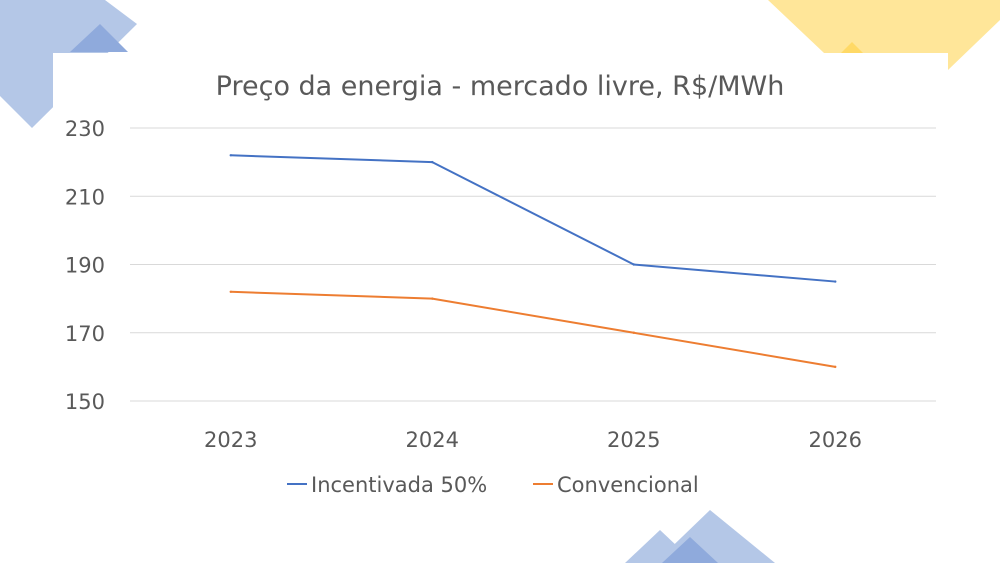 The height and width of the screenshot is (563, 1000). Describe the element at coordinates (432, 440) in the screenshot. I see `x-tick-label: 2024` at that location.